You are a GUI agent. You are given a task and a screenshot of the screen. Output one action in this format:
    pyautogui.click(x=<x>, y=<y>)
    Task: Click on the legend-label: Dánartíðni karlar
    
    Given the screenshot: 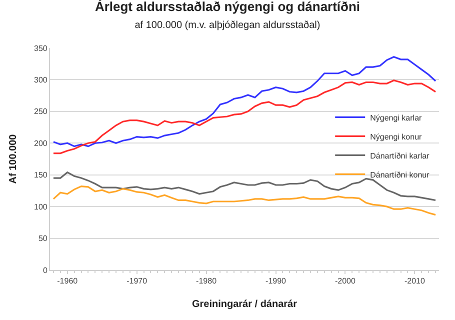 What is the action you would take?
    pyautogui.click(x=400, y=155)
    